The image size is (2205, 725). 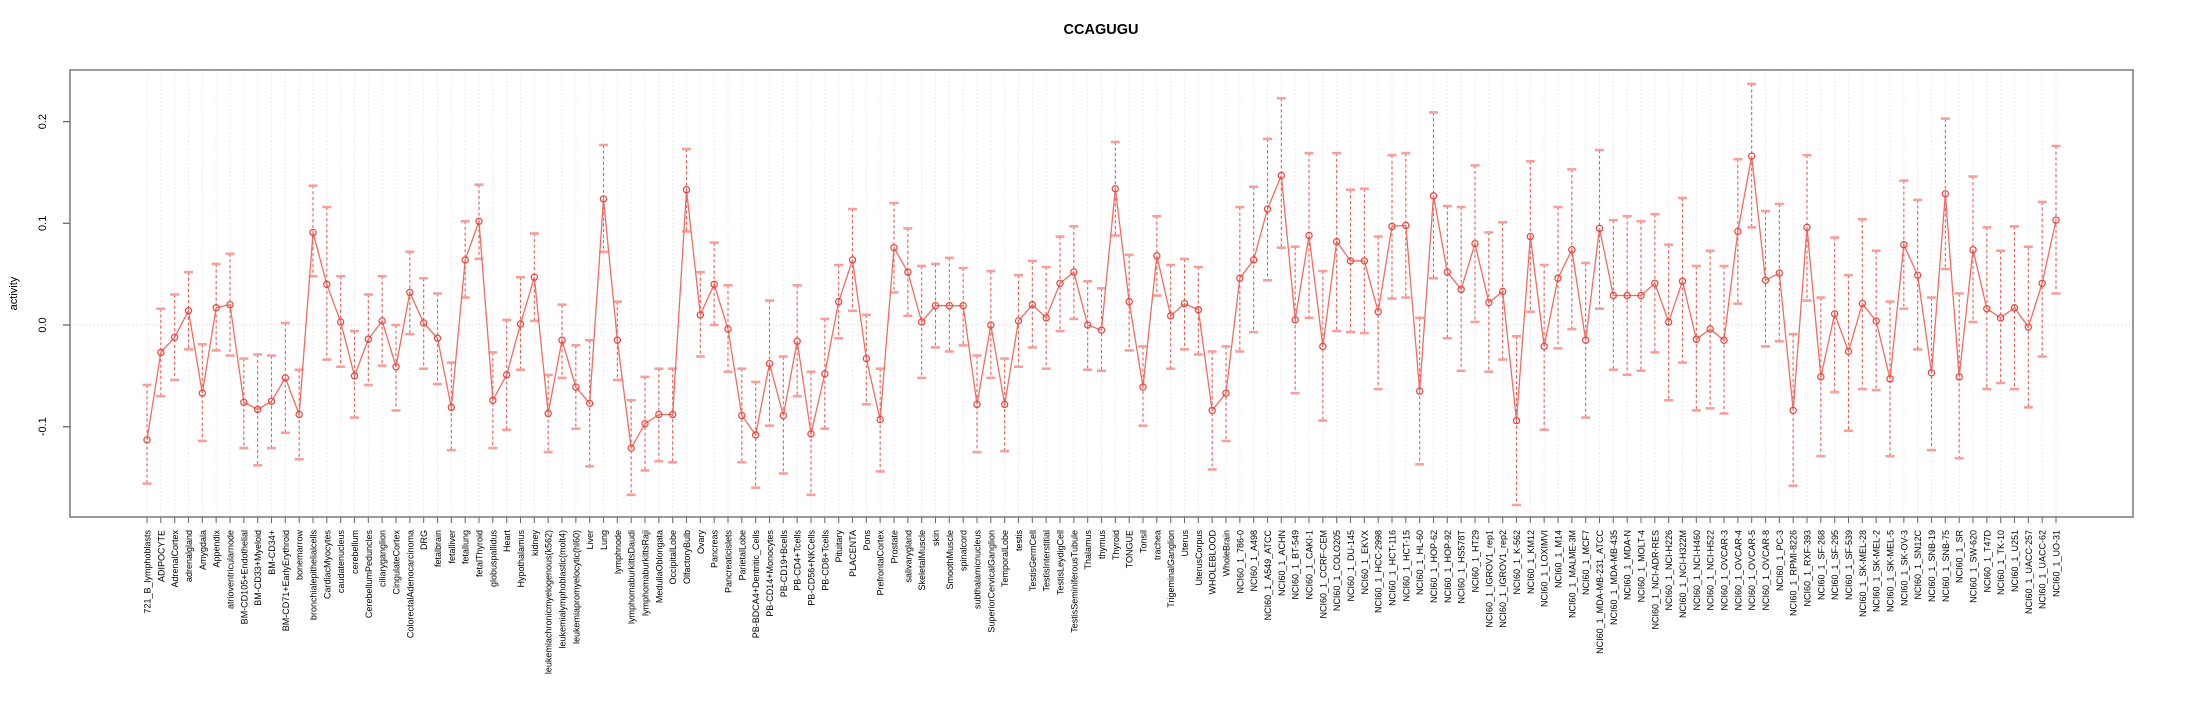 I want to click on x-category-label: subthalamicnucleus, so click(x=978, y=570).